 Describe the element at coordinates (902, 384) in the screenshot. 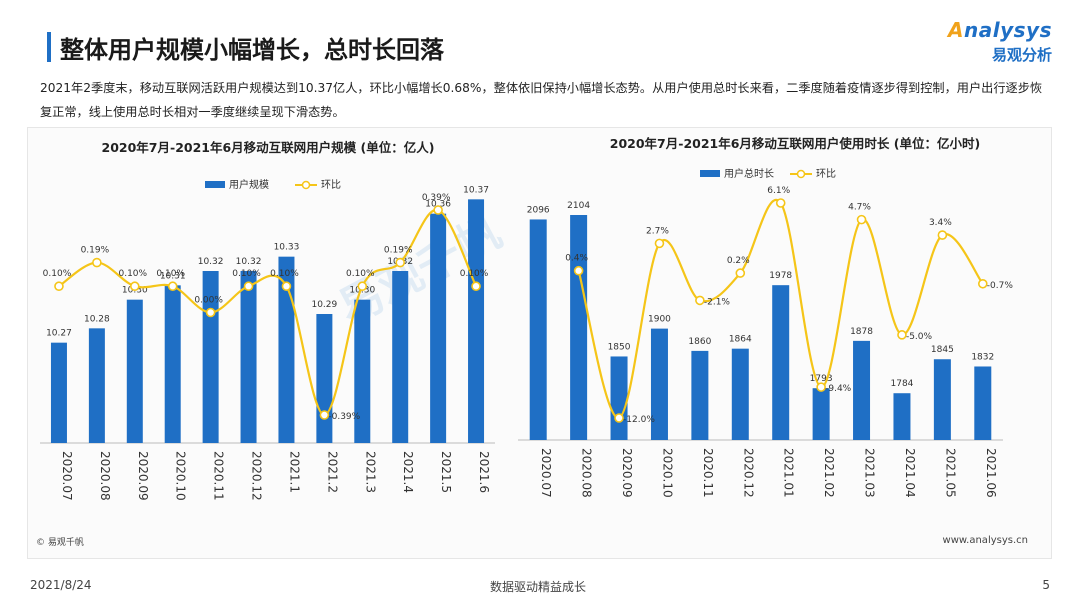

I see `bar-data-label: 1784` at that location.